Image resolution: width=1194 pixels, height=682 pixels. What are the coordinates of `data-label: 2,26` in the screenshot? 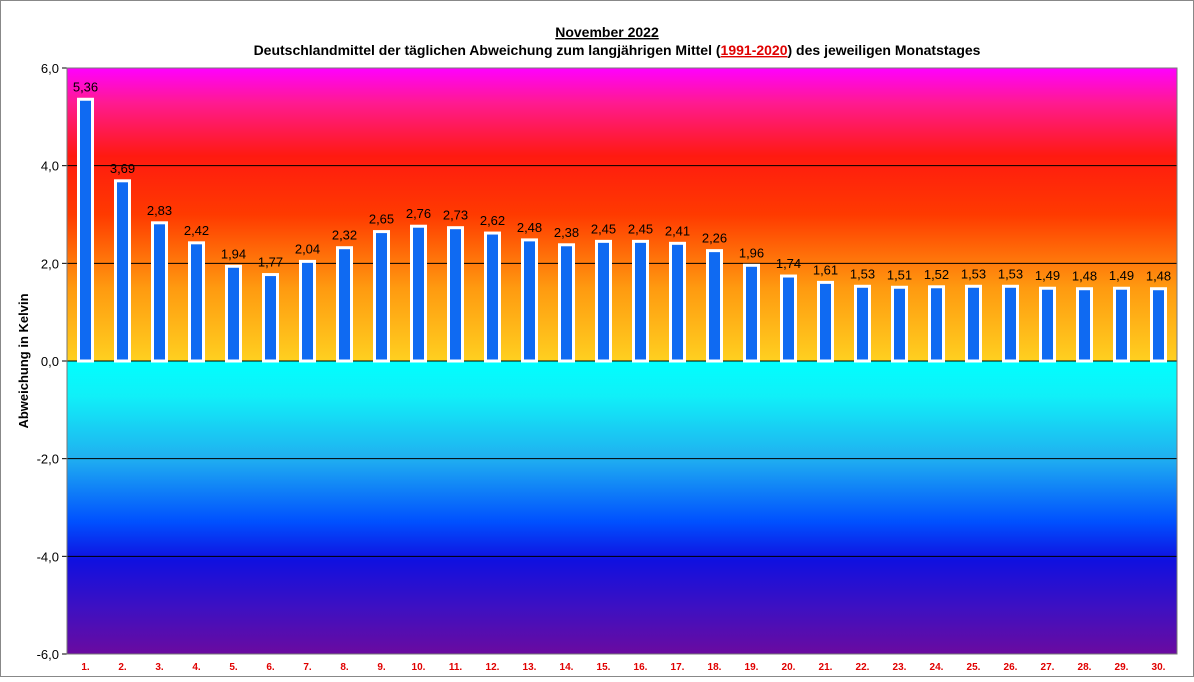 It's located at (714, 238).